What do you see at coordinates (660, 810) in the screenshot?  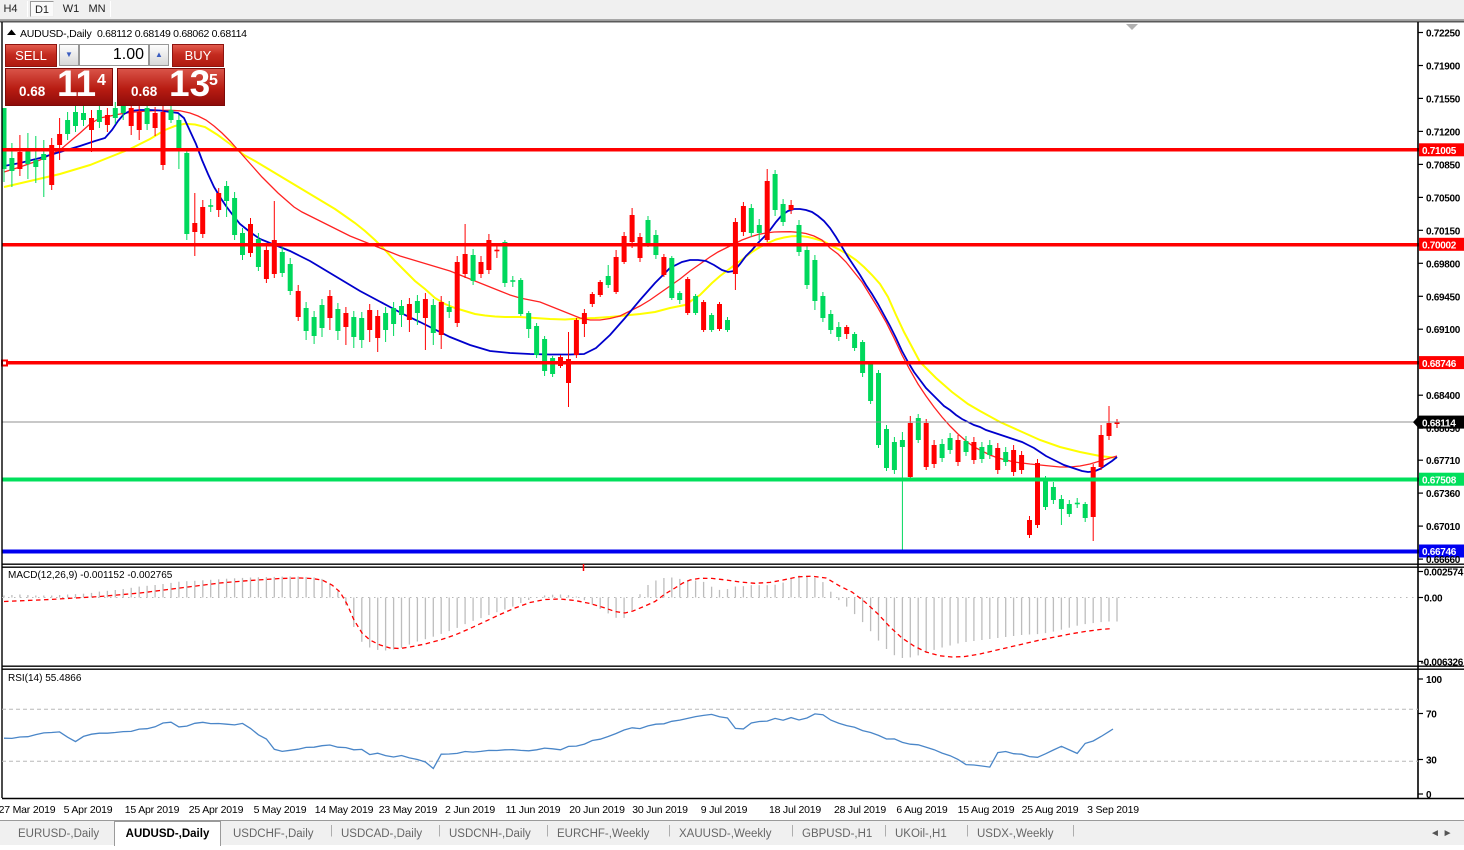 I see `svg-text: 30 Jun 2019` at bounding box center [660, 810].